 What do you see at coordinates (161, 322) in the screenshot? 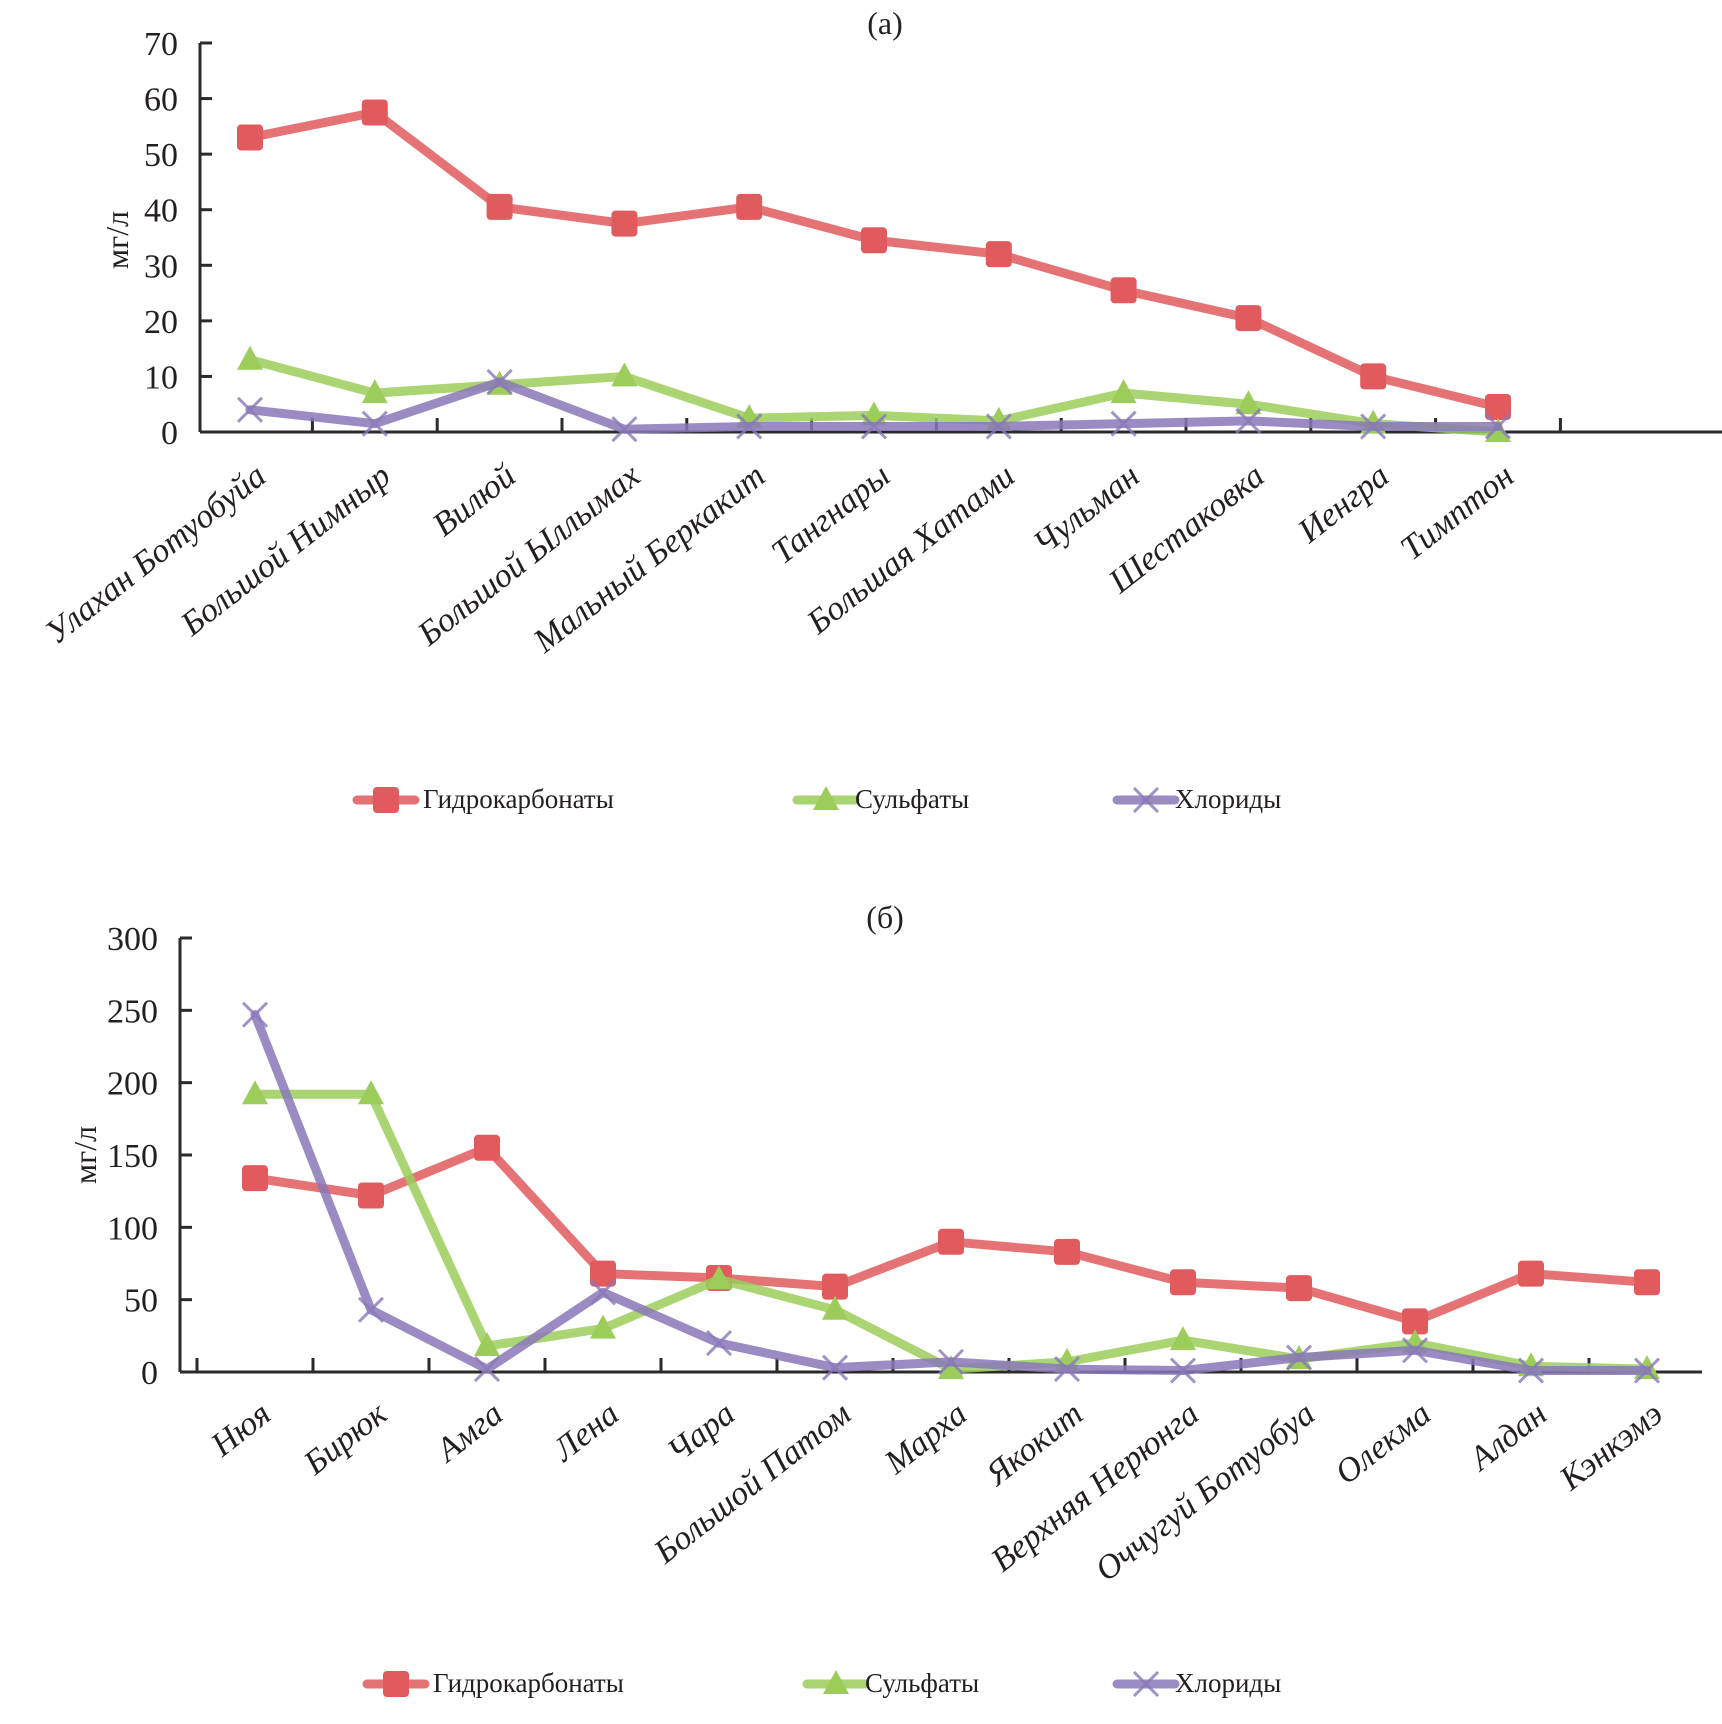
I see `y-tick-label: 20` at bounding box center [161, 322].